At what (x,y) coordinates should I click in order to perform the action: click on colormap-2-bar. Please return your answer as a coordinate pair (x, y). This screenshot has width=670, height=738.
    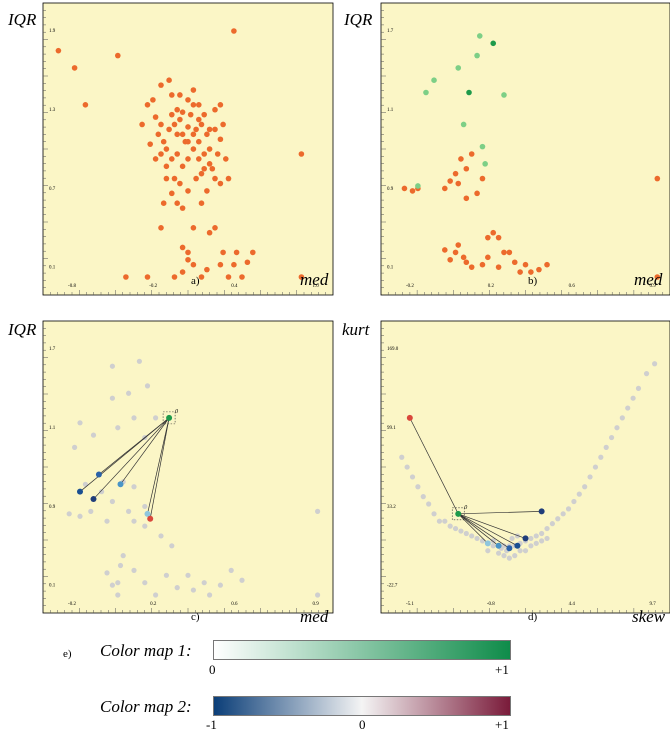
    Looking at the image, I should click on (362, 706).